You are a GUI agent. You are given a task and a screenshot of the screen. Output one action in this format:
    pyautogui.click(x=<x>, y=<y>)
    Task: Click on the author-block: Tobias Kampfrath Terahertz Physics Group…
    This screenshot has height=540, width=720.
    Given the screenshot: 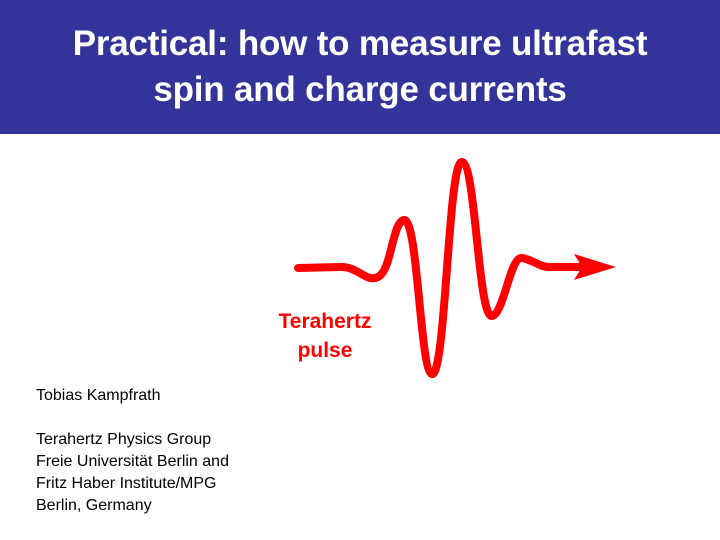 What is the action you would take?
    pyautogui.click(x=132, y=451)
    